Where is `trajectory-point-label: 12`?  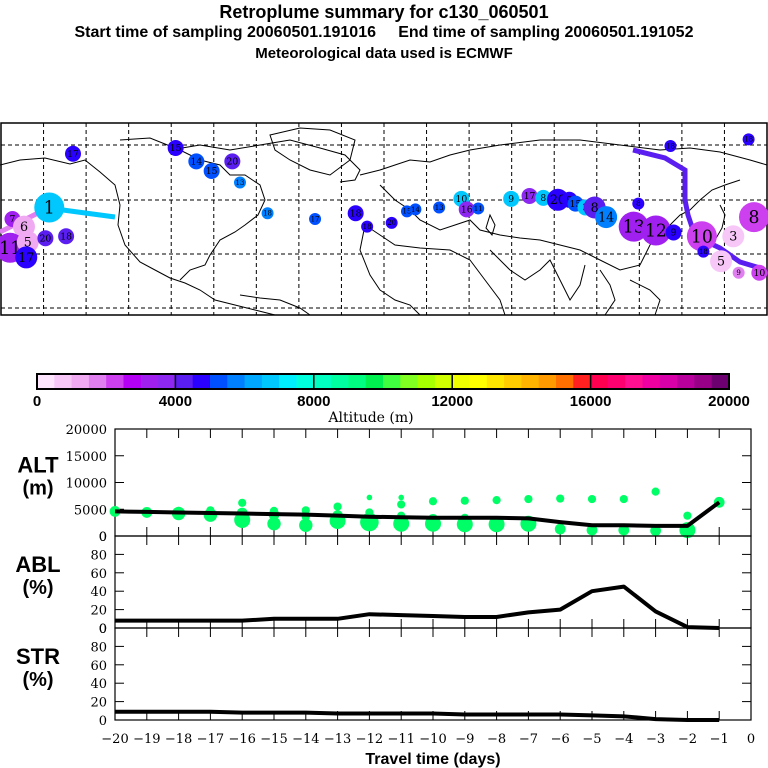
trajectory-point-label: 12 is located at coordinates (656, 232).